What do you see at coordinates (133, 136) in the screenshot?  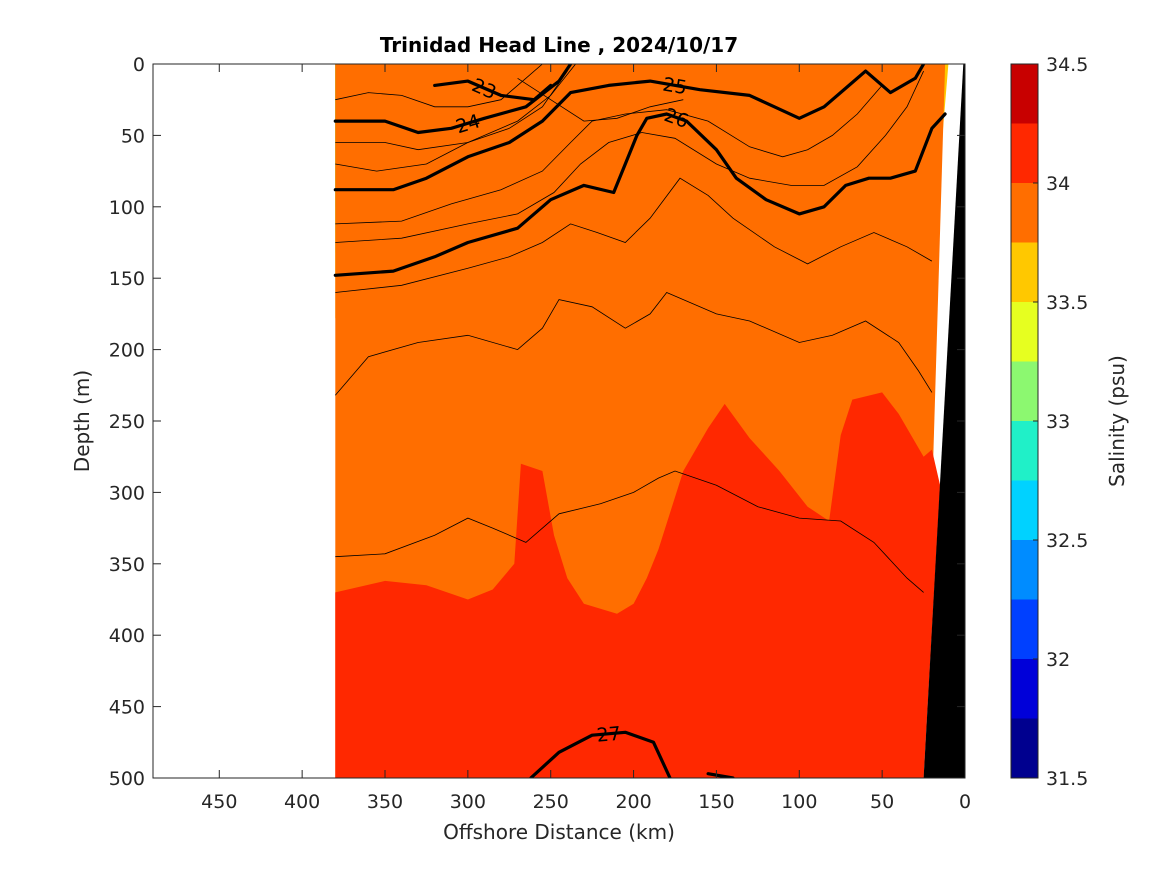 I see `y-tick-label: 50` at bounding box center [133, 136].